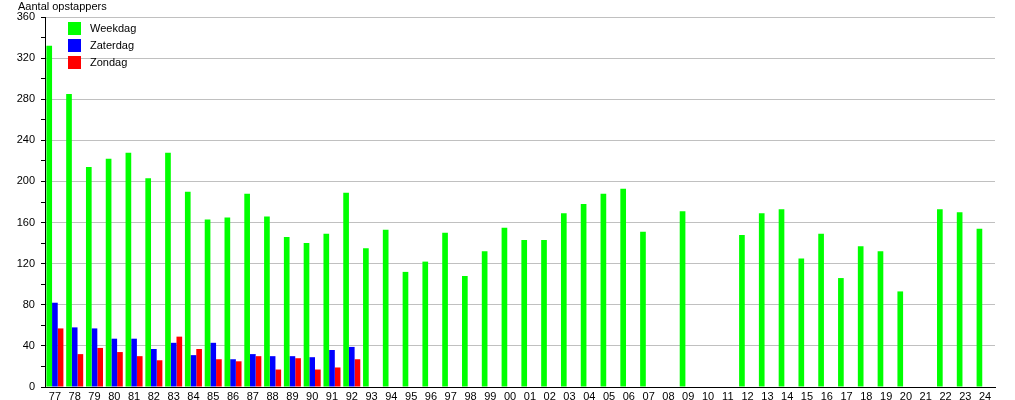 This screenshot has height=400, width=1015. I want to click on x-tick-label: 89, so click(292, 394).